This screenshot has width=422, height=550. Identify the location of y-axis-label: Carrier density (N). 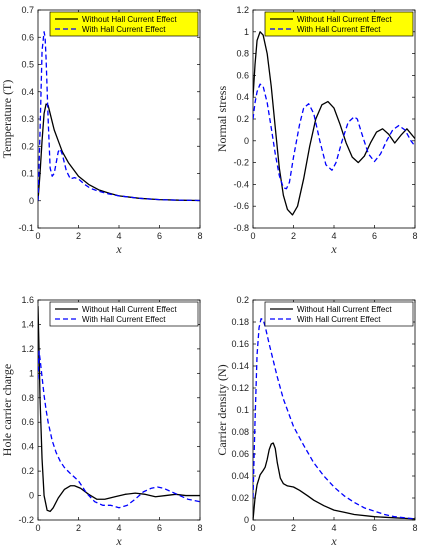
(222, 409).